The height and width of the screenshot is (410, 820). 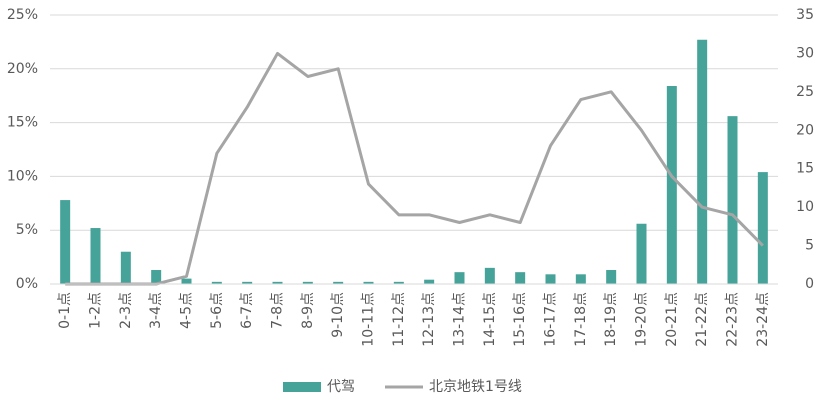 What do you see at coordinates (702, 319) in the screenshot?
I see `x-tick-label: 21-22点` at bounding box center [702, 319].